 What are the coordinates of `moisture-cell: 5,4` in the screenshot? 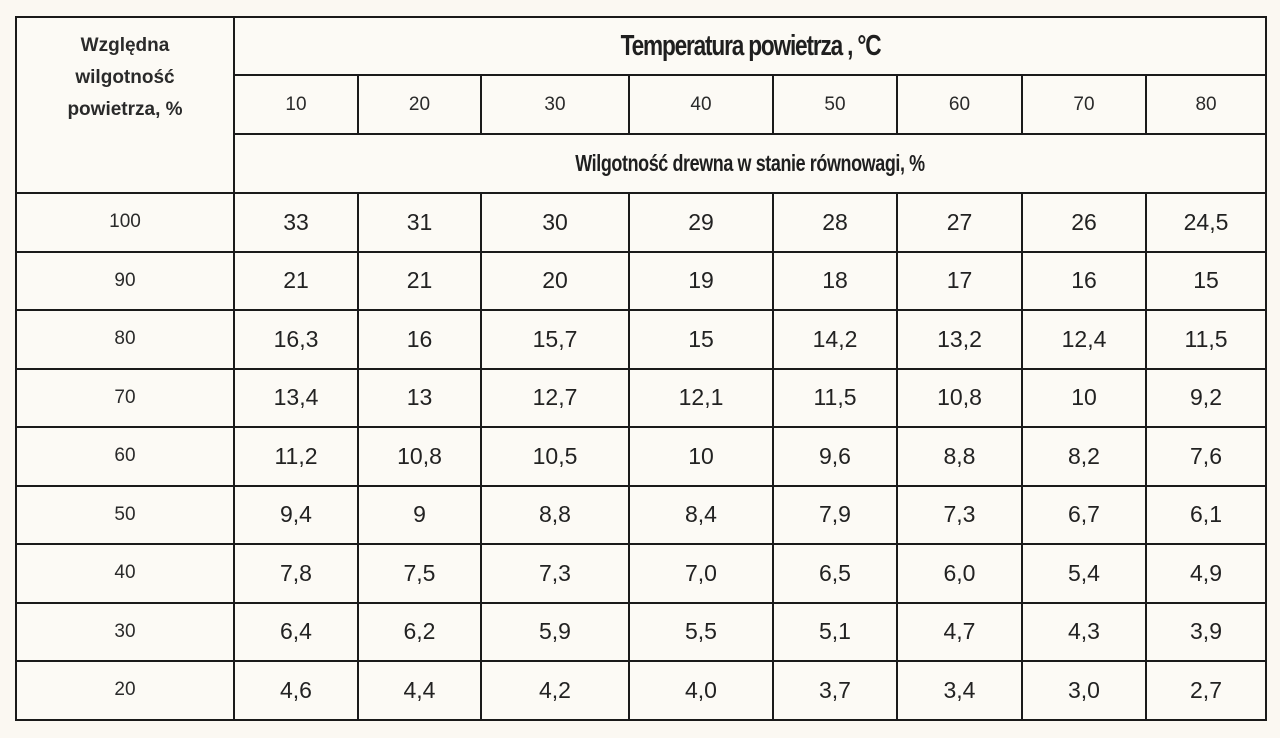 It's located at (1084, 573).